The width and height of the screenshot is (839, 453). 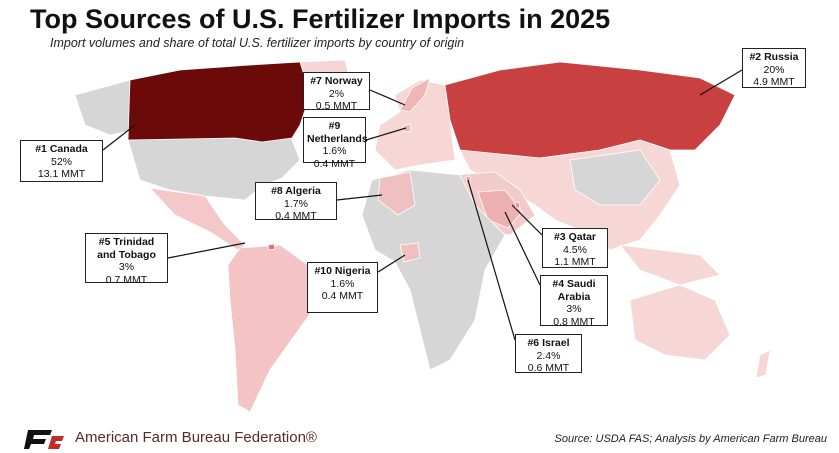 I want to click on callout-heading: #1 Canada, so click(x=61, y=149).